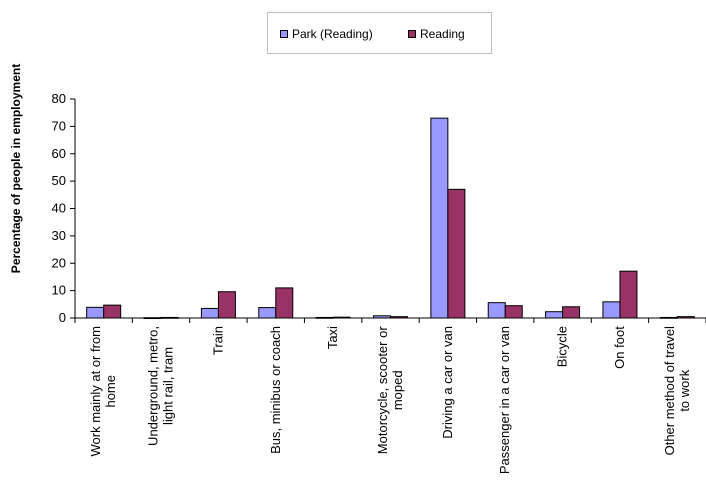 Image resolution: width=706 pixels, height=487 pixels. Describe the element at coordinates (332, 337) in the screenshot. I see `x-tick-label: Taxi` at that location.